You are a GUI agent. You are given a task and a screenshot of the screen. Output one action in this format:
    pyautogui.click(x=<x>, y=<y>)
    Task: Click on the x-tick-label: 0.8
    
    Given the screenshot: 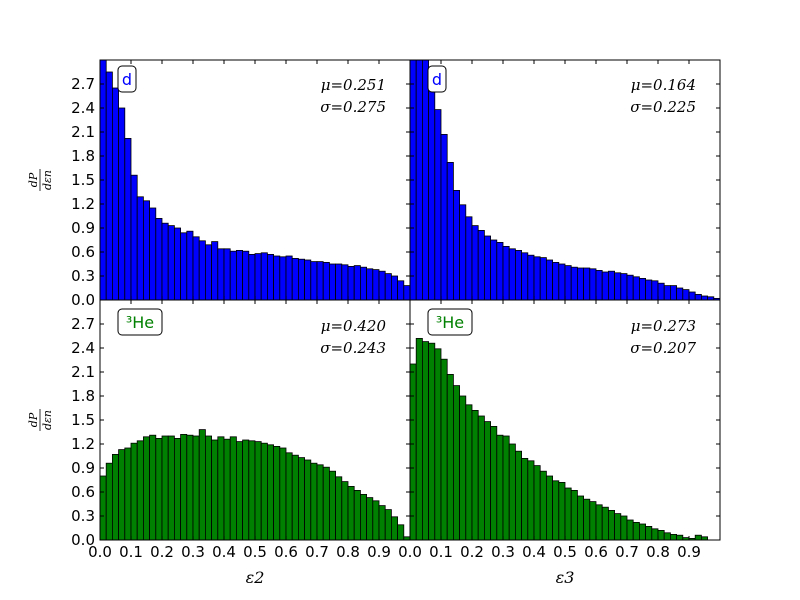 What is the action you would take?
    pyautogui.click(x=658, y=552)
    